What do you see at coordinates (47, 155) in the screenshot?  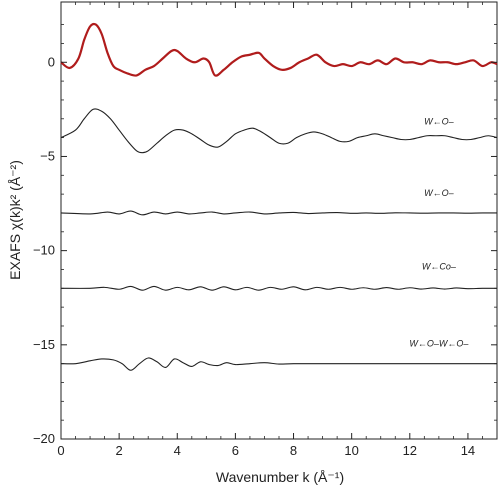 I see `y-tick-label: −5` at bounding box center [47, 155].